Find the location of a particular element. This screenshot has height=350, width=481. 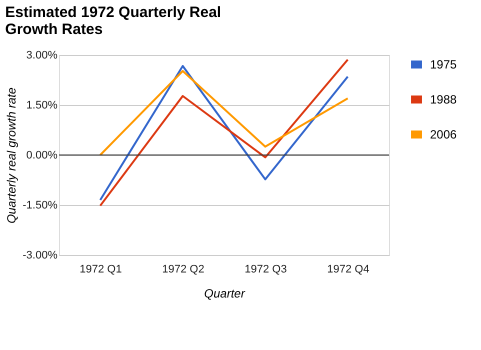

chart-title: Estimated 1972 Quarterly Real Growth Rates is located at coordinates (113, 21).